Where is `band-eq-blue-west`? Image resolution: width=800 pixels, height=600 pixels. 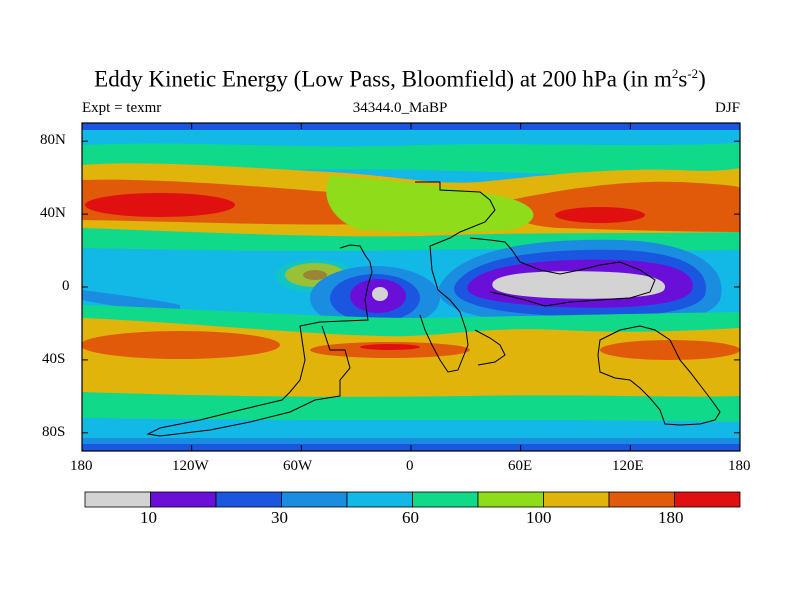 band-eq-blue-west is located at coordinates (131, 301).